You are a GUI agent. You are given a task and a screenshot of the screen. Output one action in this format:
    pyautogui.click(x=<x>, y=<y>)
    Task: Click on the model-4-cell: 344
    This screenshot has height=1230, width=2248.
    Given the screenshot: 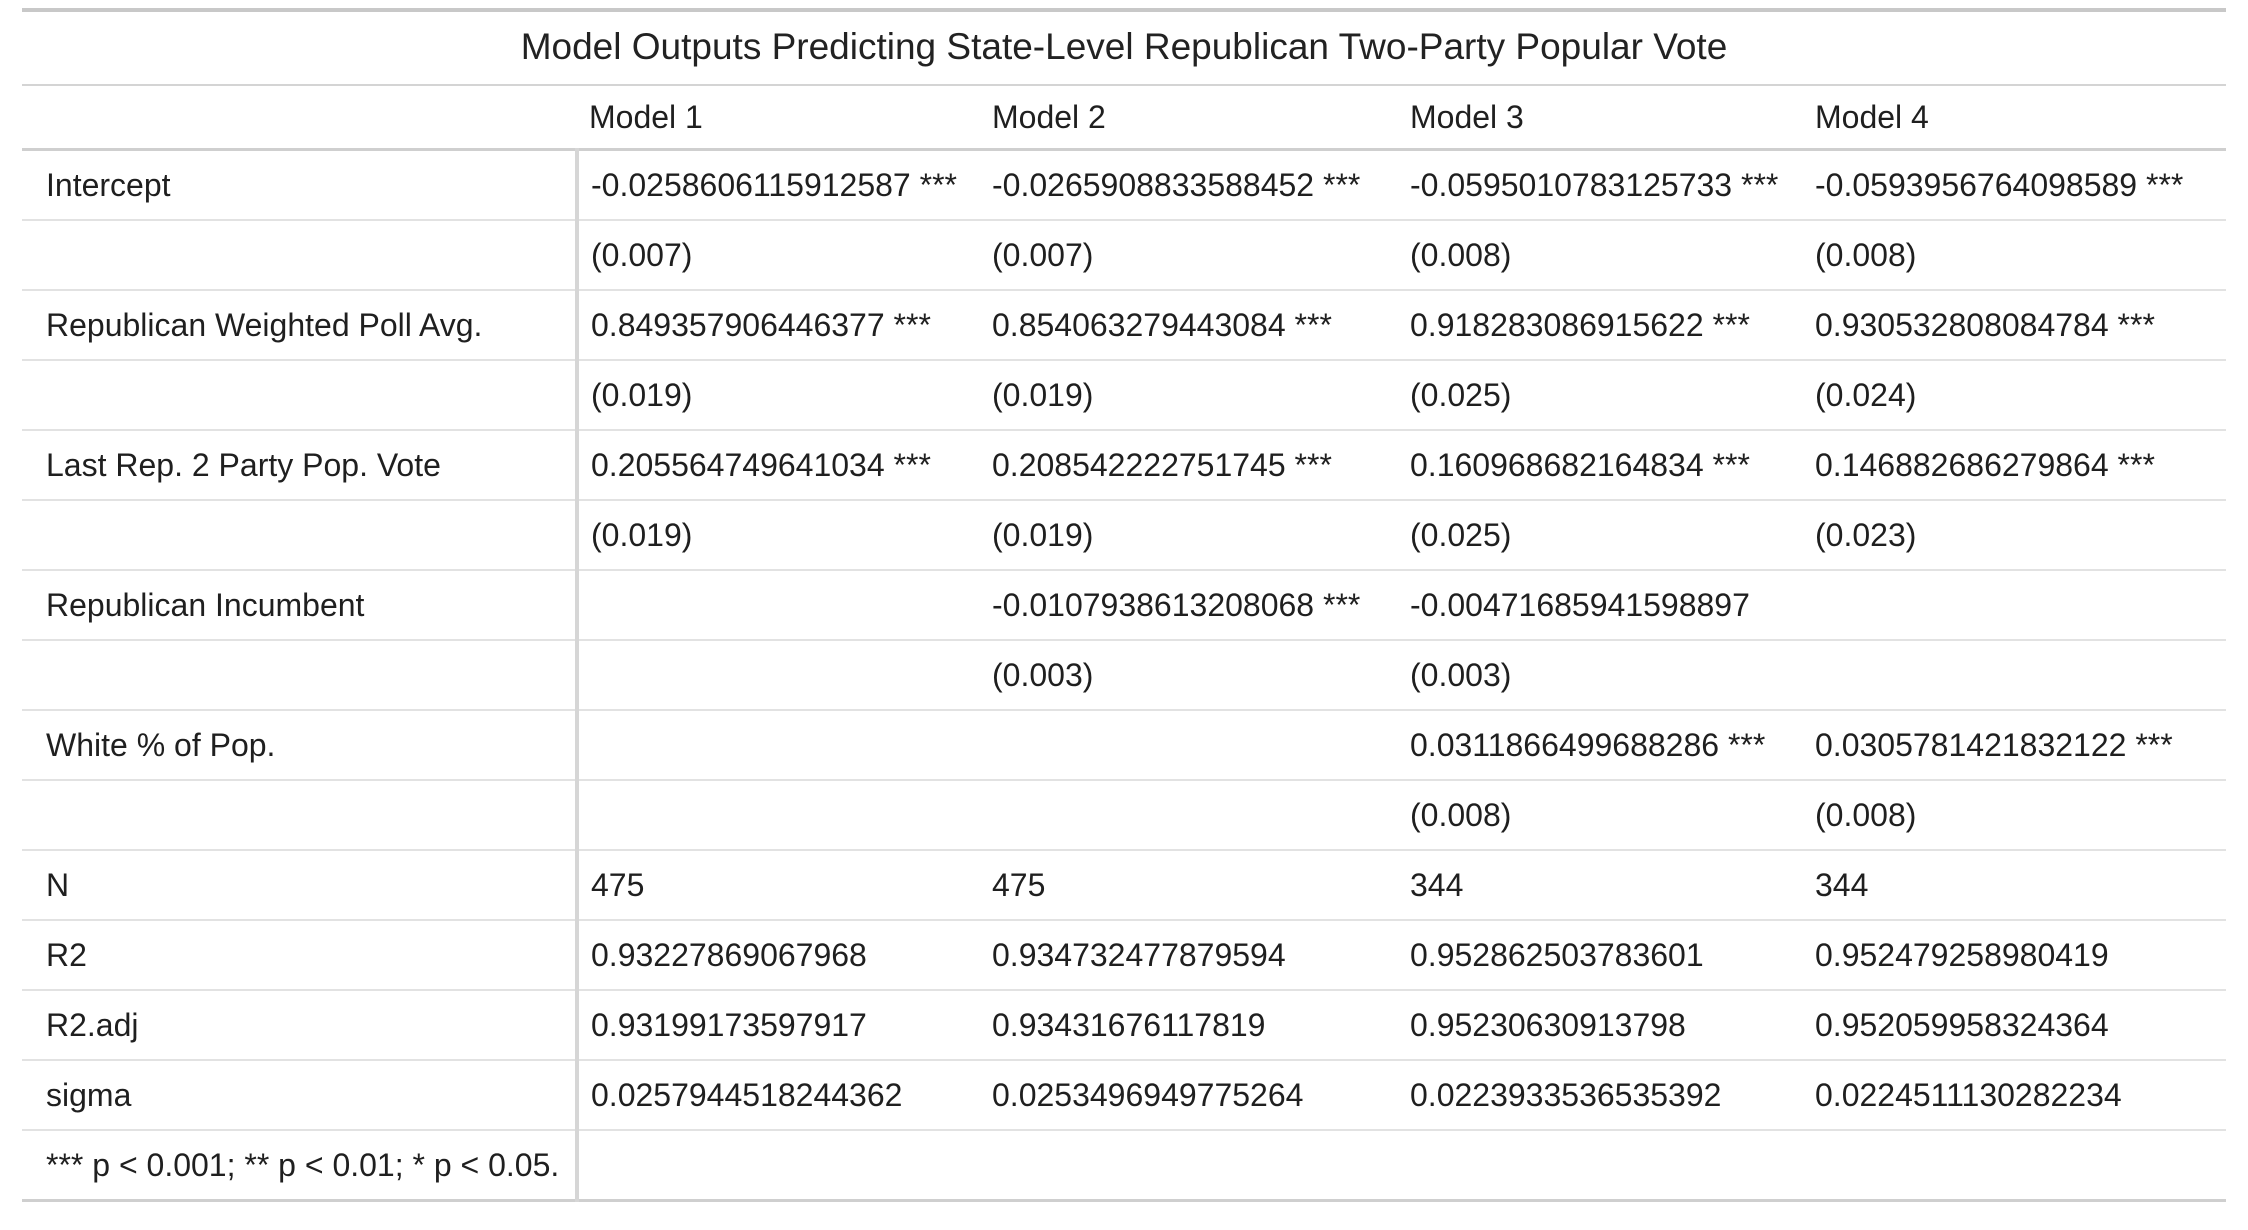 What is the action you would take?
    pyautogui.click(x=2014, y=885)
    